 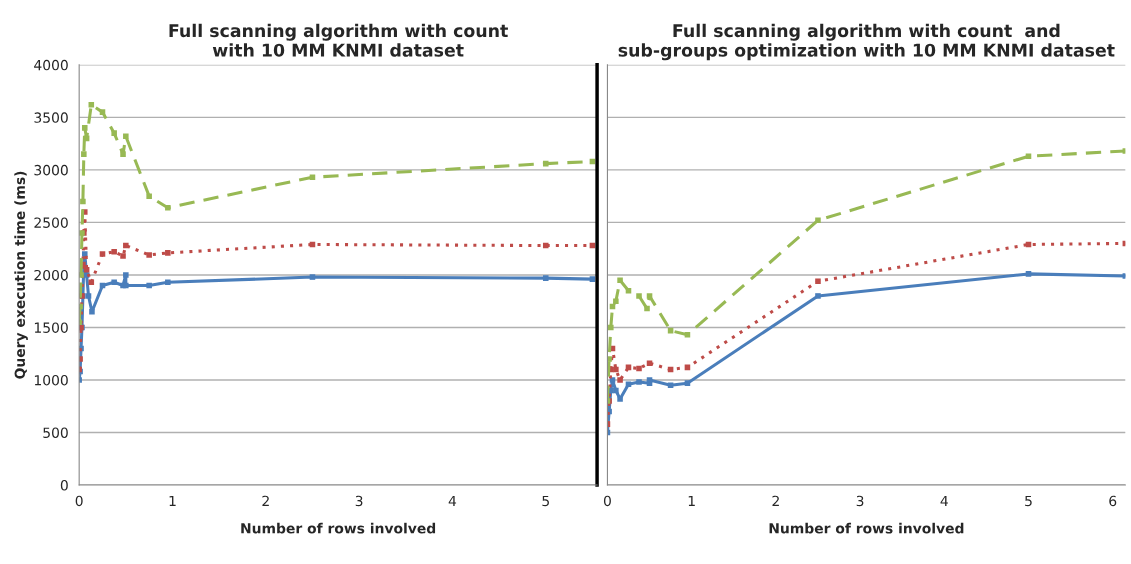 I want to click on y-tick-label: 500, so click(x=55, y=432).